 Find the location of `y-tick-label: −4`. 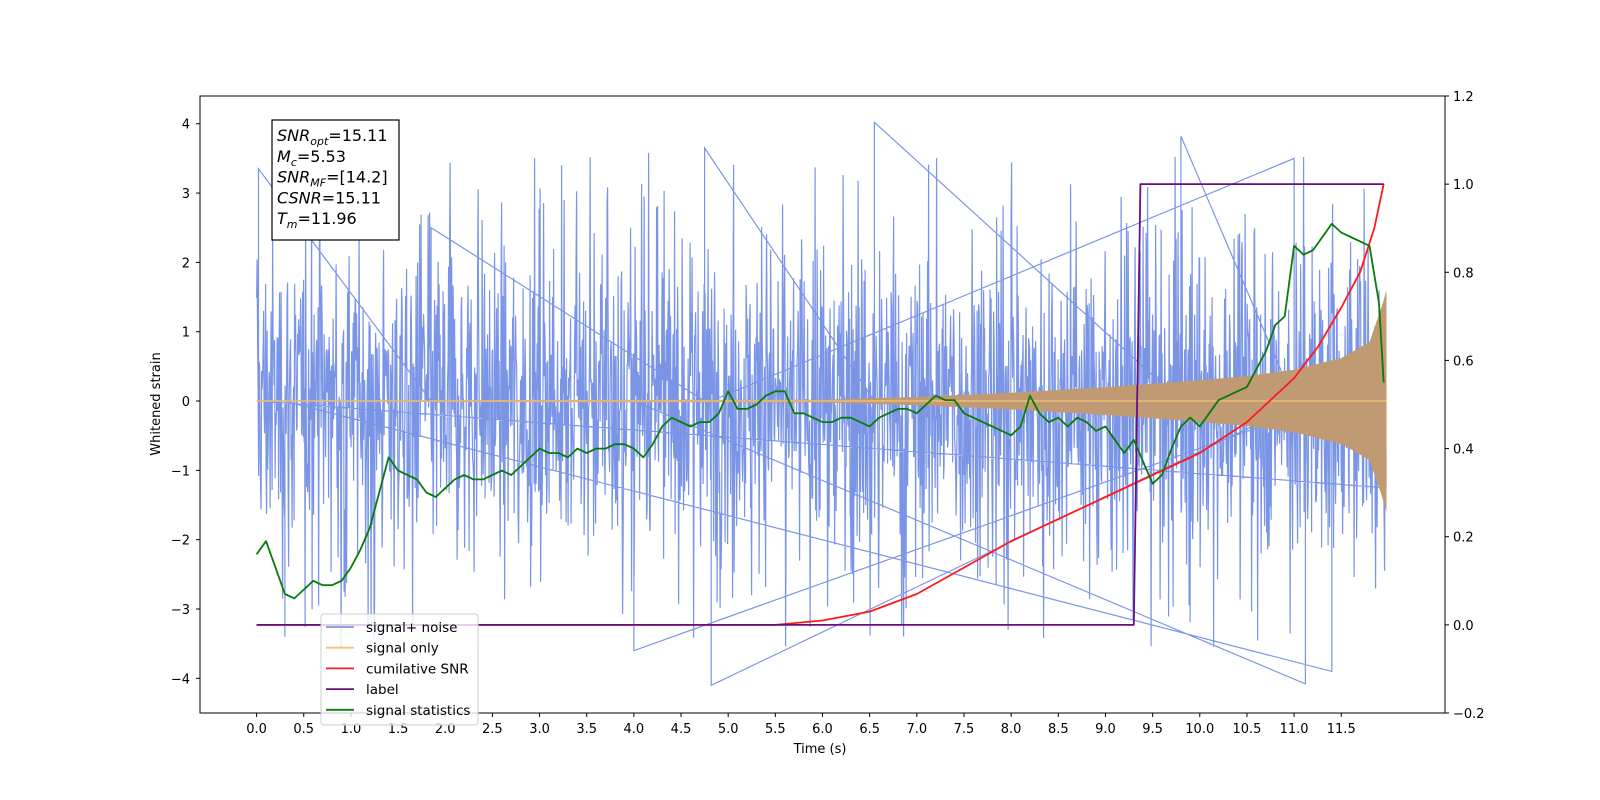

y-tick-label: −4 is located at coordinates (180, 679).